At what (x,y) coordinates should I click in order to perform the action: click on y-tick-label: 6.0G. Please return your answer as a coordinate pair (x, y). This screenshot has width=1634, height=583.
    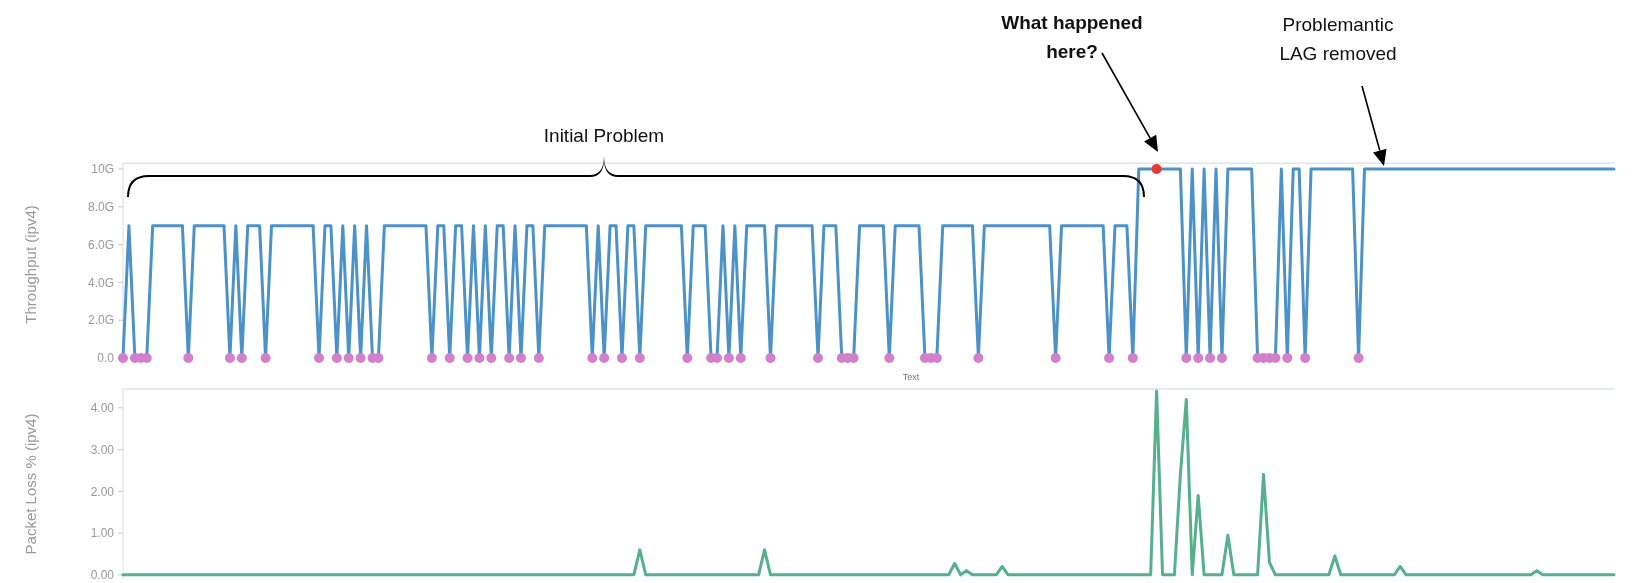
    Looking at the image, I should click on (100, 244).